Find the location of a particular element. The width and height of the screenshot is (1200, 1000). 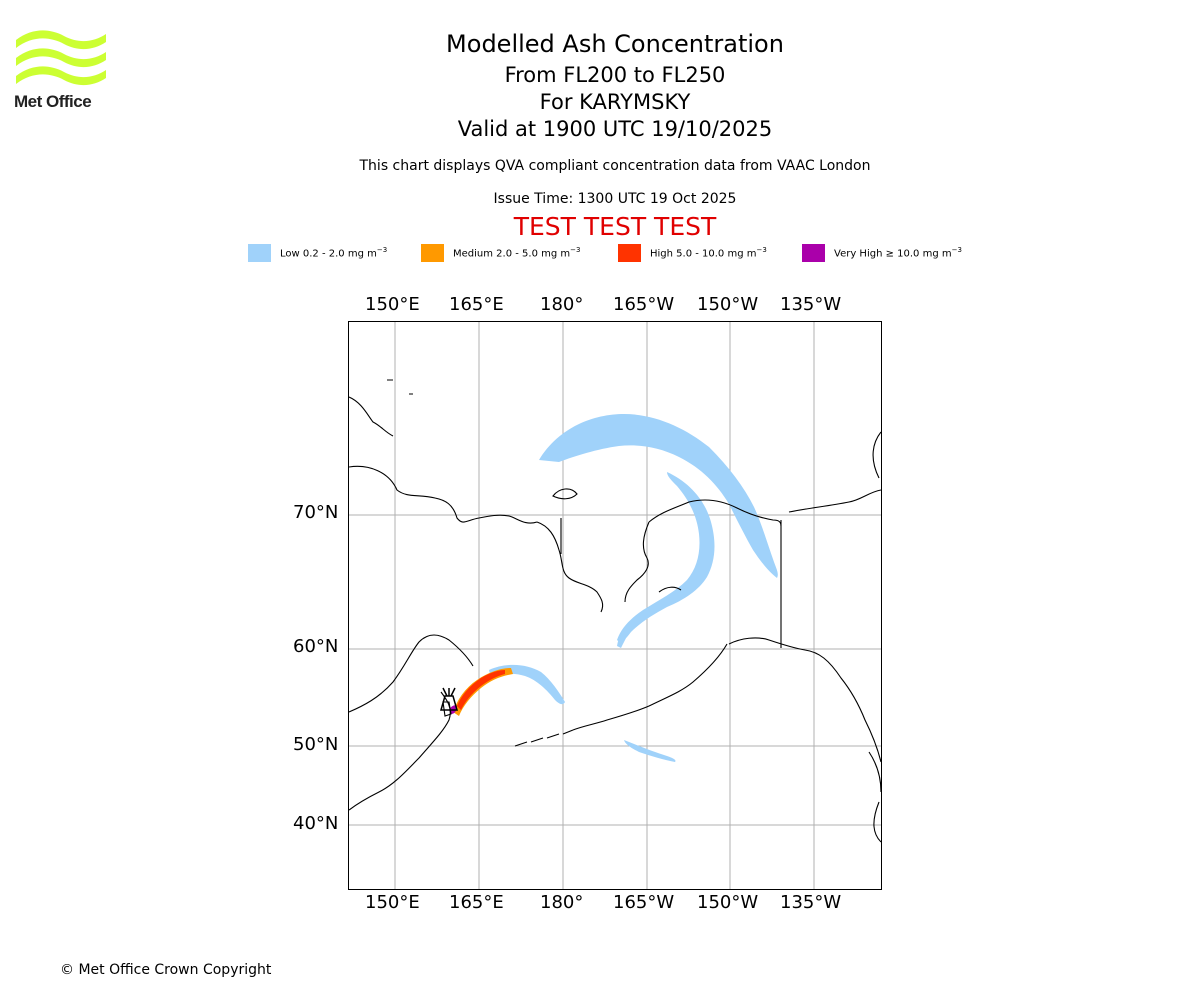

legend-swatch-low is located at coordinates (259, 253).